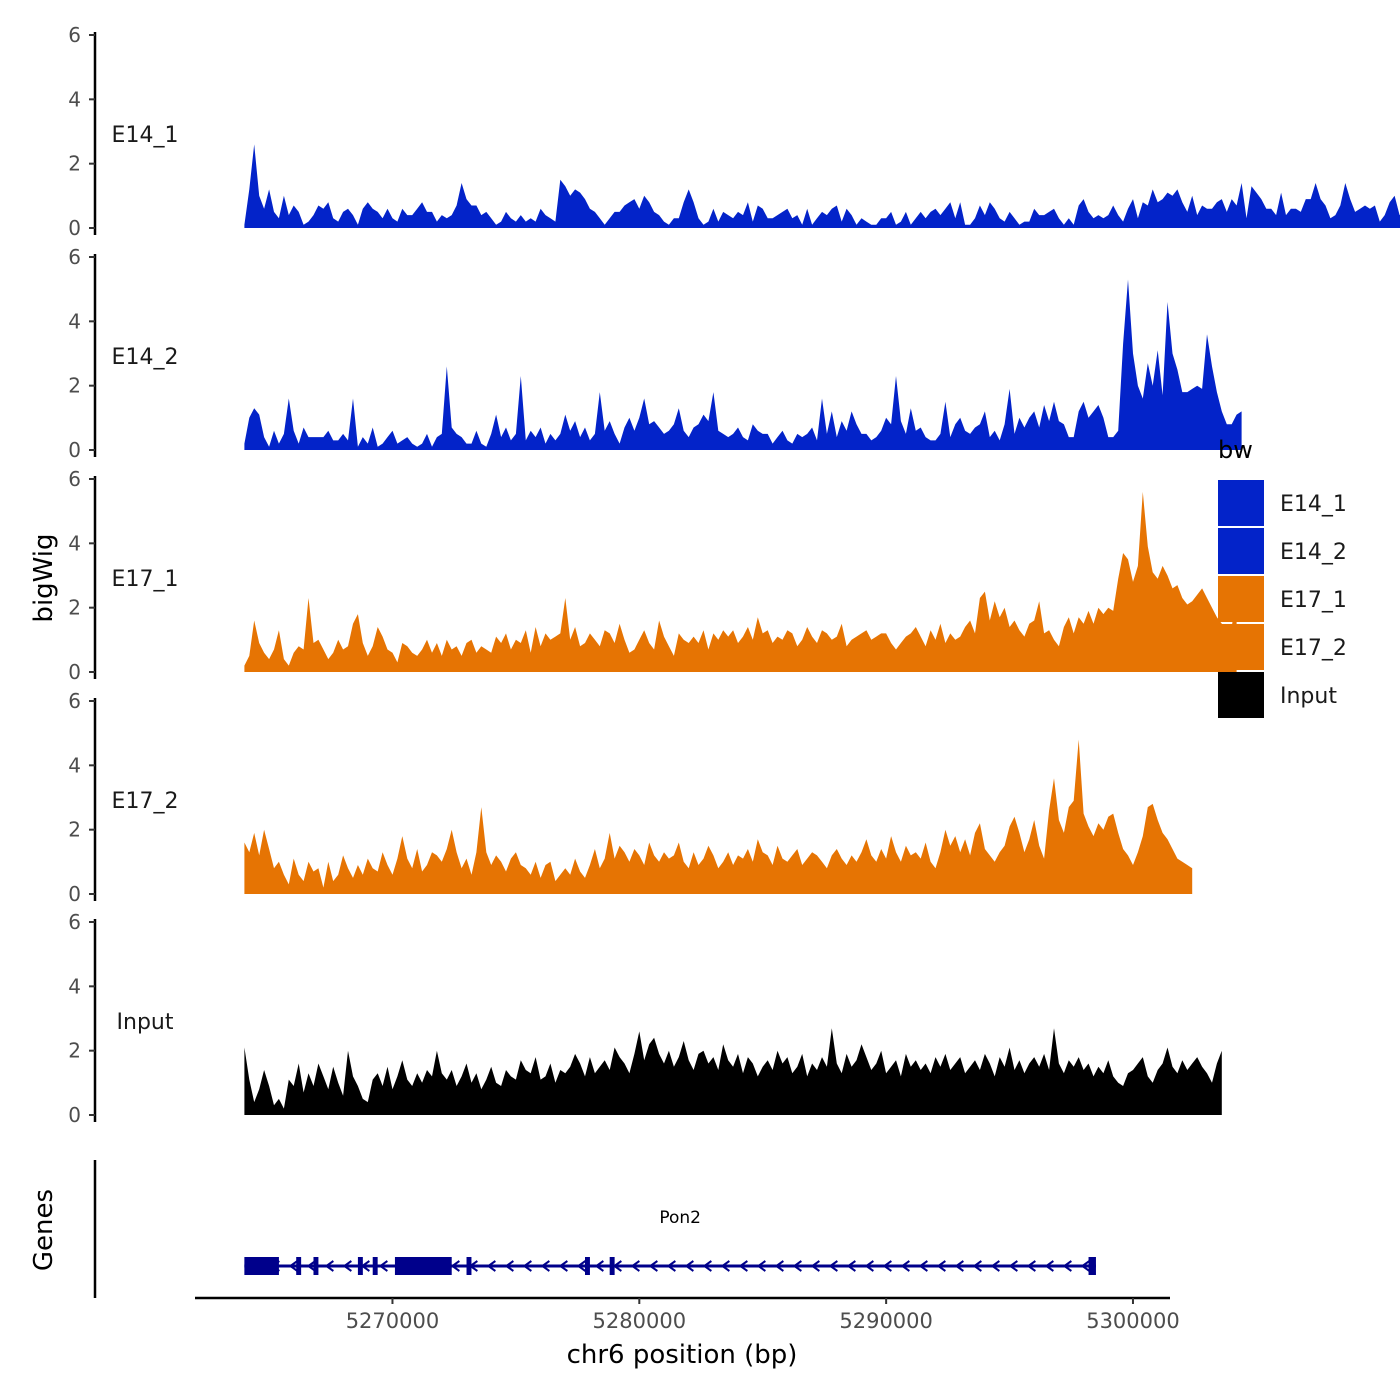 This screenshot has width=1400, height=1400. Describe the element at coordinates (1313, 648) in the screenshot. I see `legend-label: E17_2` at that location.